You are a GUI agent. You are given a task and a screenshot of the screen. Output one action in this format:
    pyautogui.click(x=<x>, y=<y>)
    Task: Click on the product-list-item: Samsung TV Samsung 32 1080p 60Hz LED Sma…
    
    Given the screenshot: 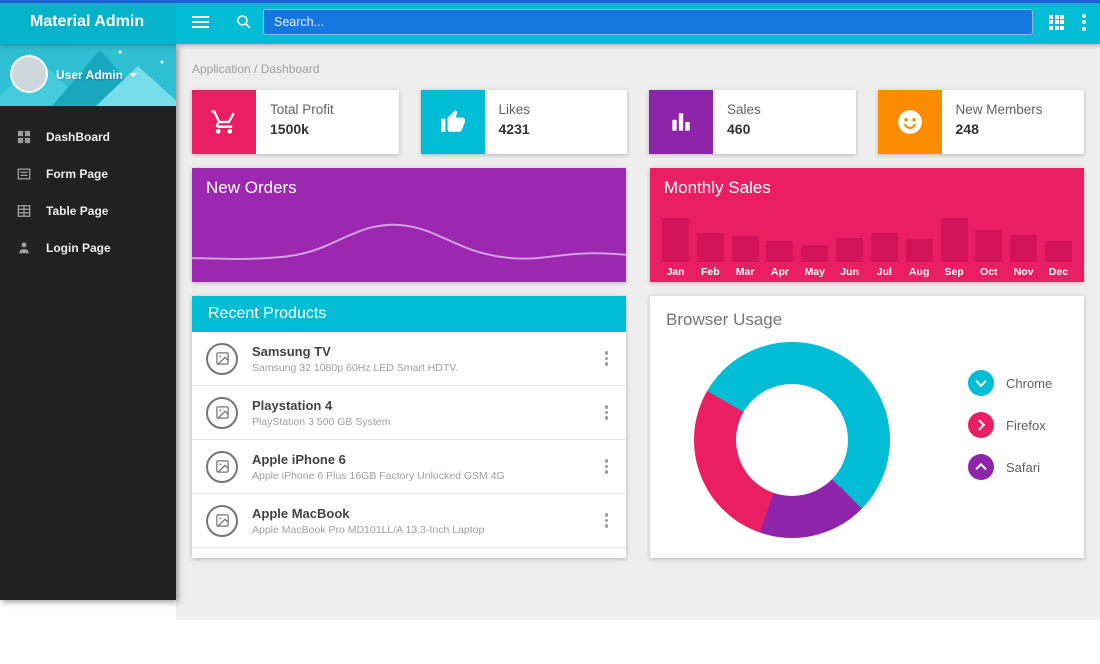 What is the action you would take?
    pyautogui.click(x=409, y=359)
    